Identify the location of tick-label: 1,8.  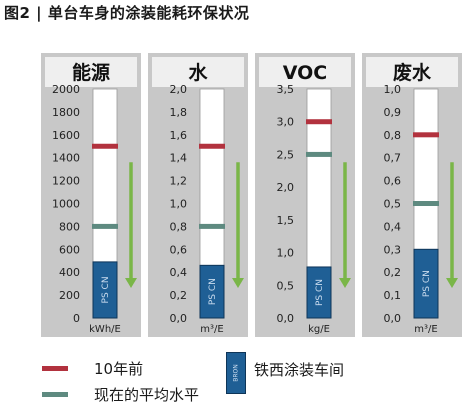
(179, 112).